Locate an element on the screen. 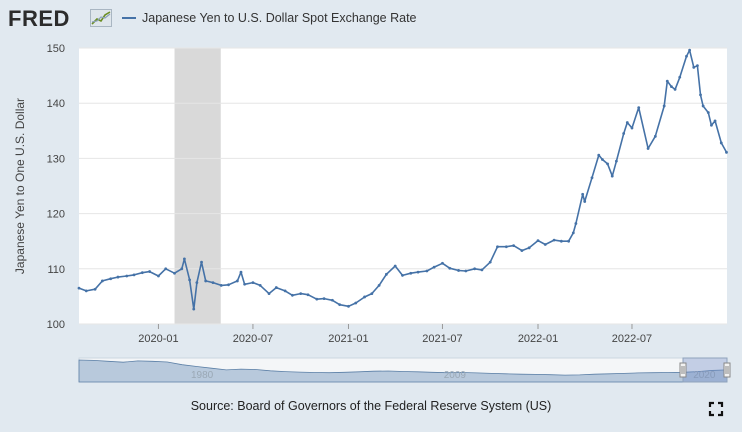  x-tick-label: 2021-07 is located at coordinates (442, 339).